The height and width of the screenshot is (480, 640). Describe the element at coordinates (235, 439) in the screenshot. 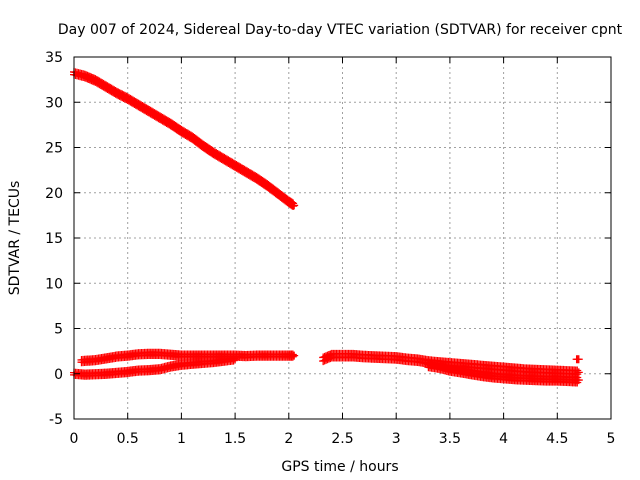

I see `x-tick-label: 1.5` at that location.